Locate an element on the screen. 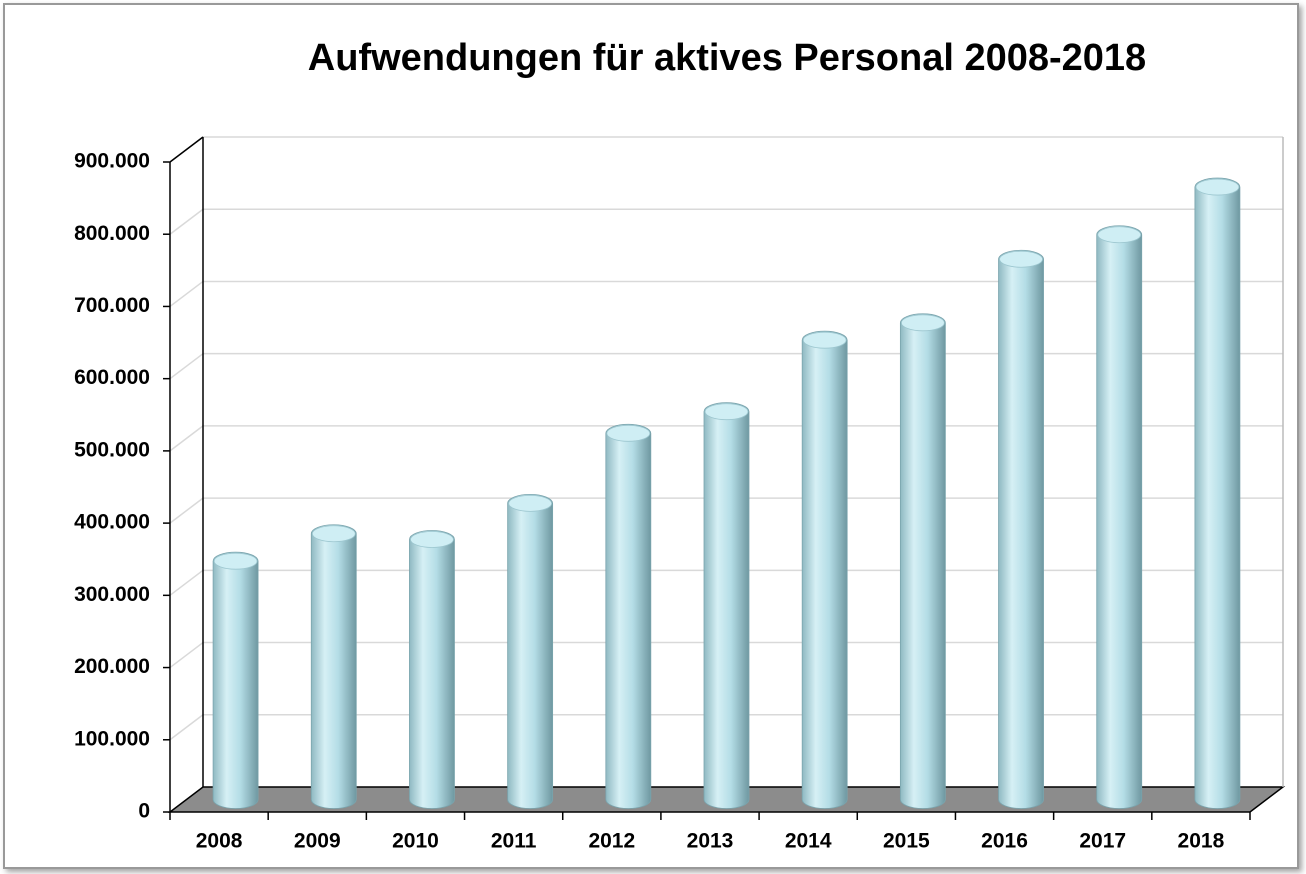  x-tick-label: 2017 is located at coordinates (1102, 841).